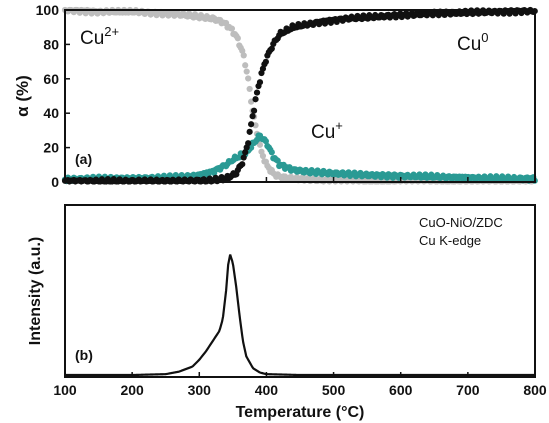 This screenshot has height=423, width=549. What do you see at coordinates (334, 390) in the screenshot?
I see `x-tick-label: 500` at bounding box center [334, 390].